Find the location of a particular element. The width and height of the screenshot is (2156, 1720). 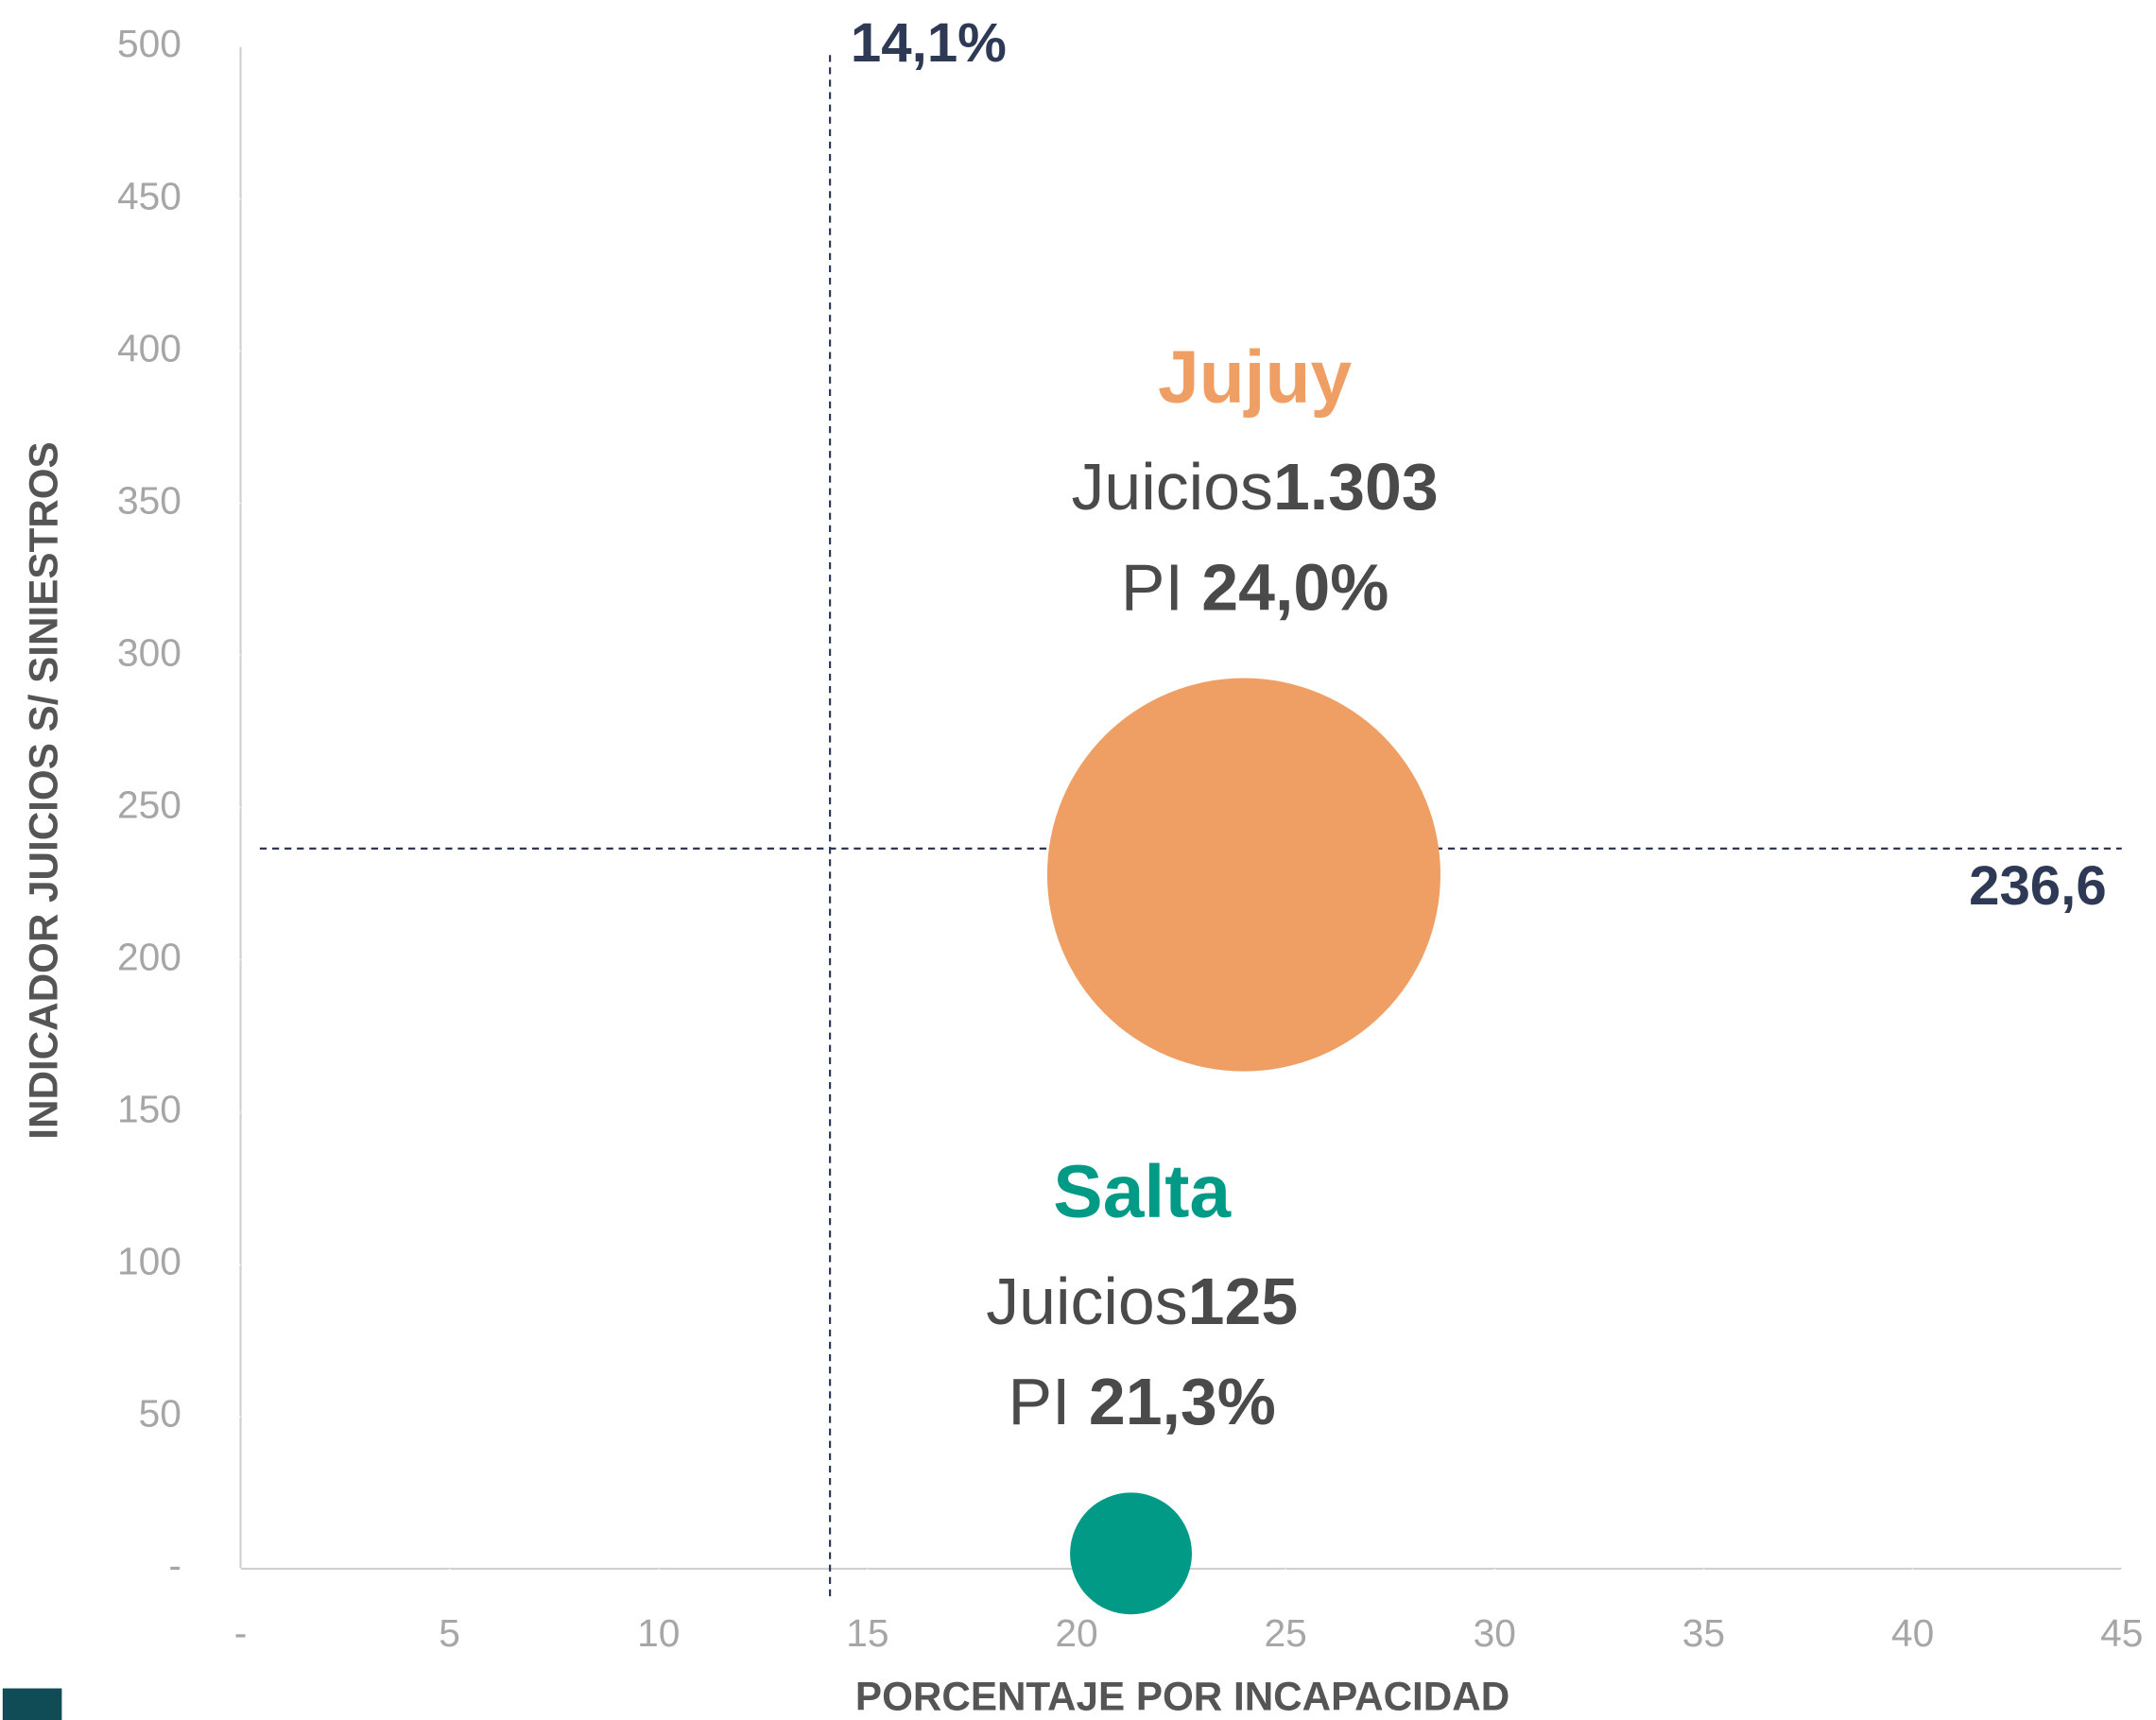

x-tick-label: 45 is located at coordinates (2121, 1633).